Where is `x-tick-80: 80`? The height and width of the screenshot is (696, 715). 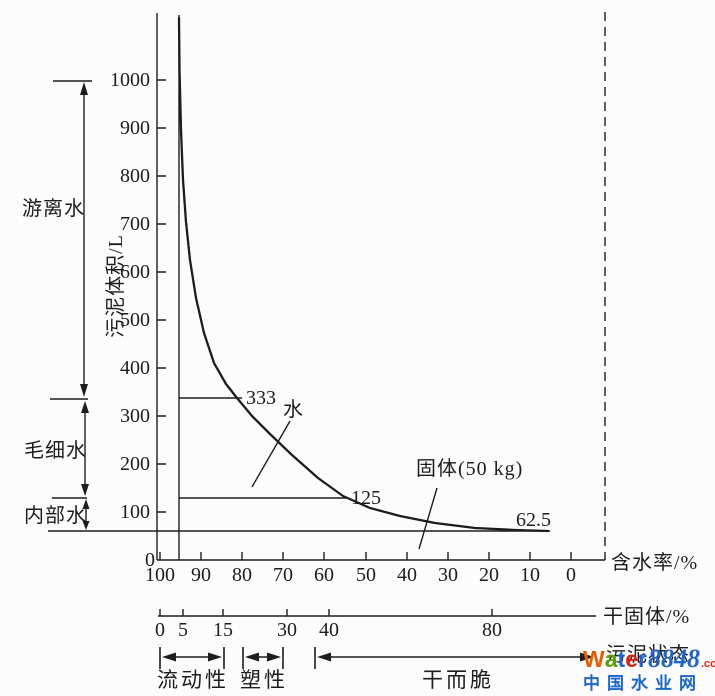
x-tick-80: 80 is located at coordinates (242, 575).